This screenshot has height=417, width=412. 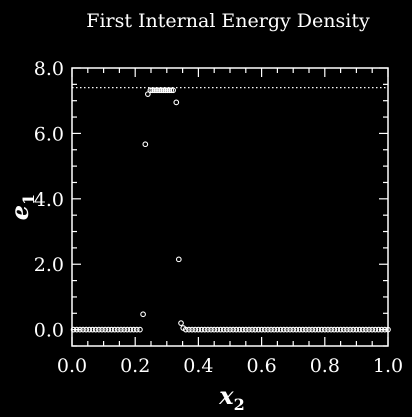 What do you see at coordinates (325, 366) in the screenshot?
I see `x-tick-label: 0.8` at bounding box center [325, 366].